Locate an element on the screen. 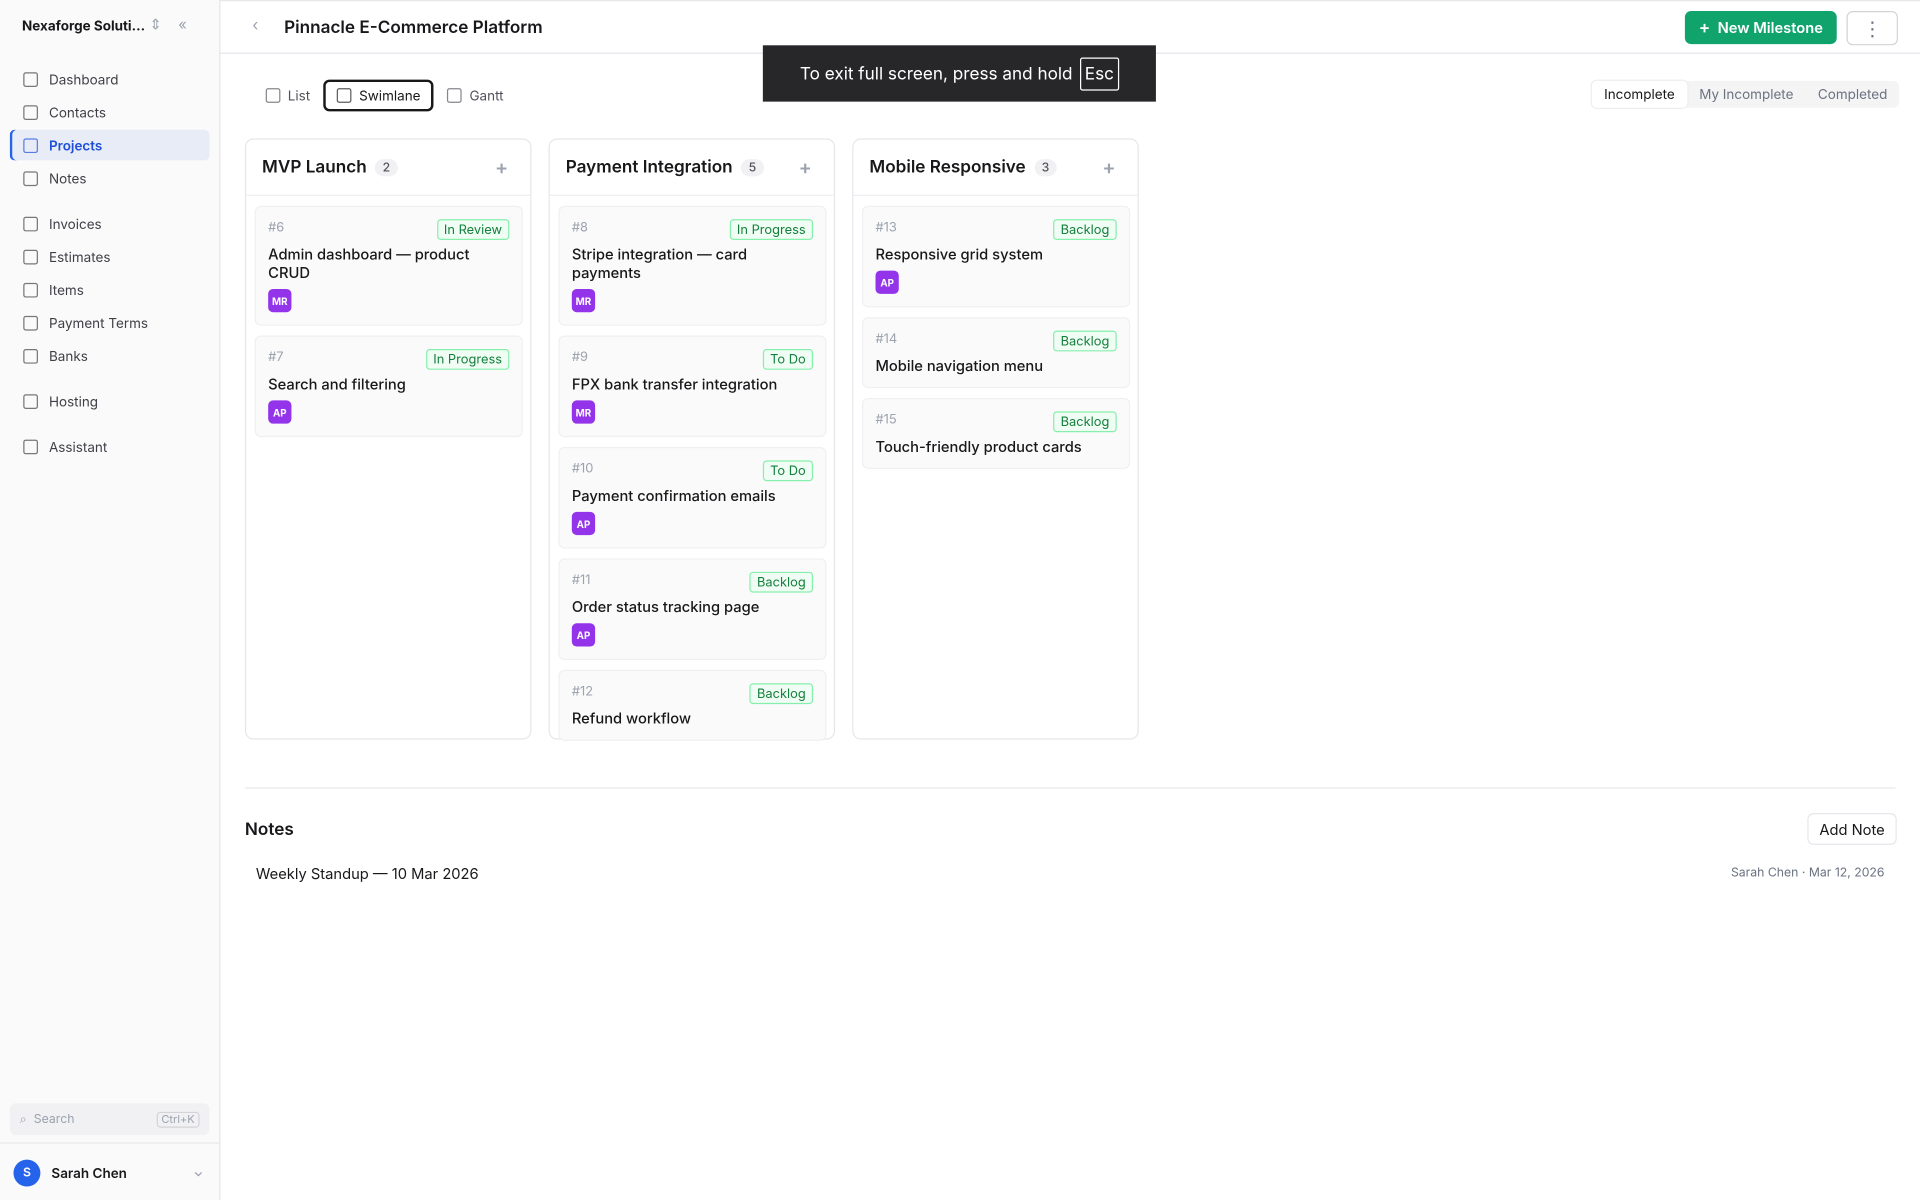 The image size is (1920, 1201). nav-item: Items is located at coordinates (110, 289).